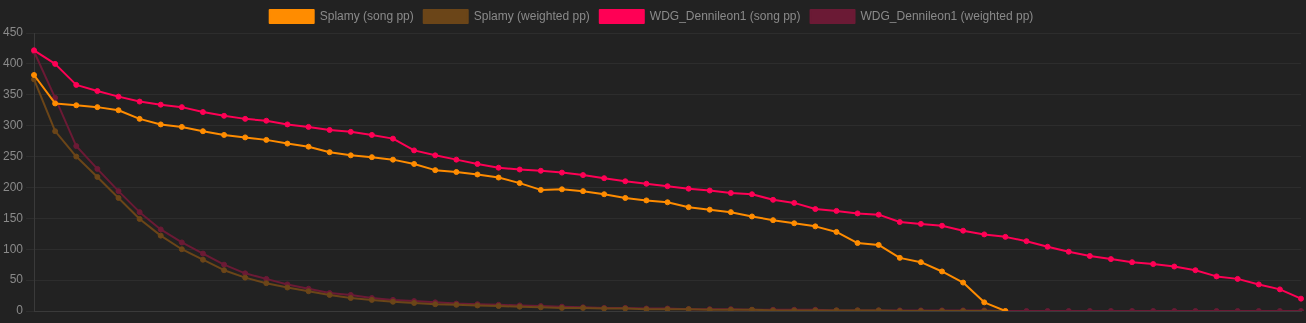 The image size is (1306, 323). Describe the element at coordinates (13, 32) in the screenshot. I see `y-tick-label: 450` at that location.